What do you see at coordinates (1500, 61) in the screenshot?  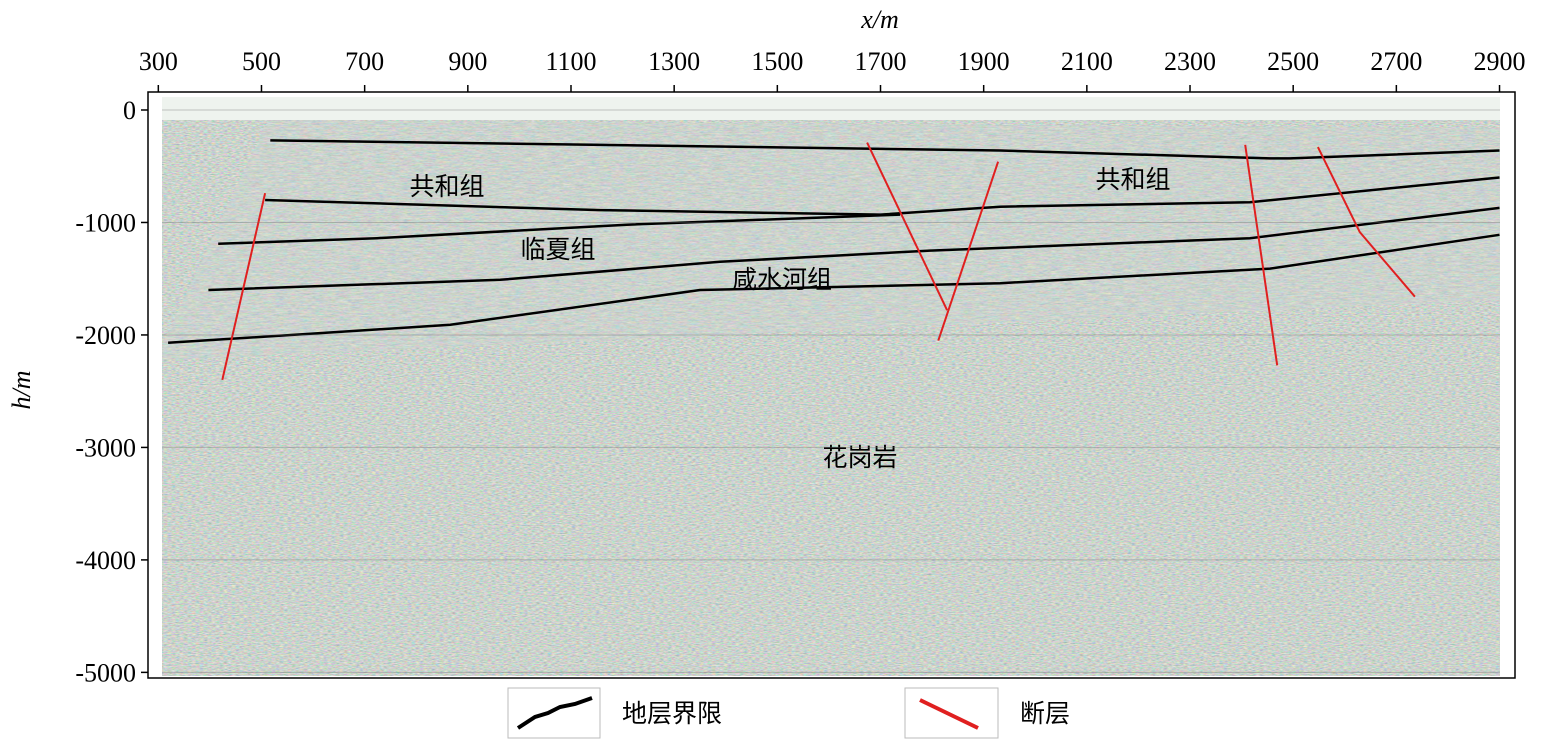 I see `x-tick-label: 2900` at bounding box center [1500, 61].